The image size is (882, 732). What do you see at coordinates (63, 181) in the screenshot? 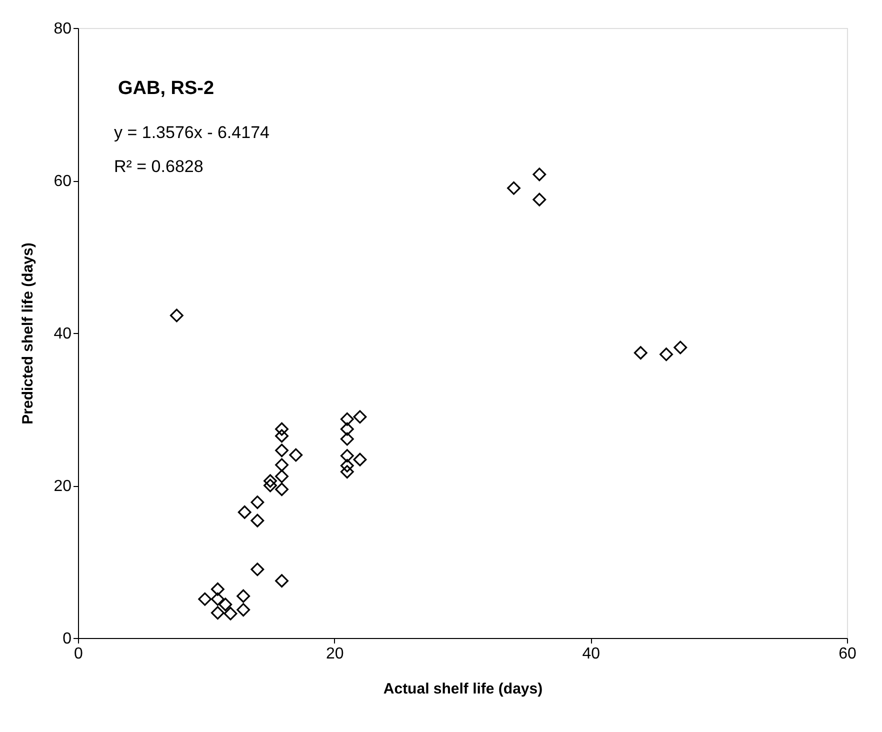
I see `y-tick-label: 60` at bounding box center [63, 181].